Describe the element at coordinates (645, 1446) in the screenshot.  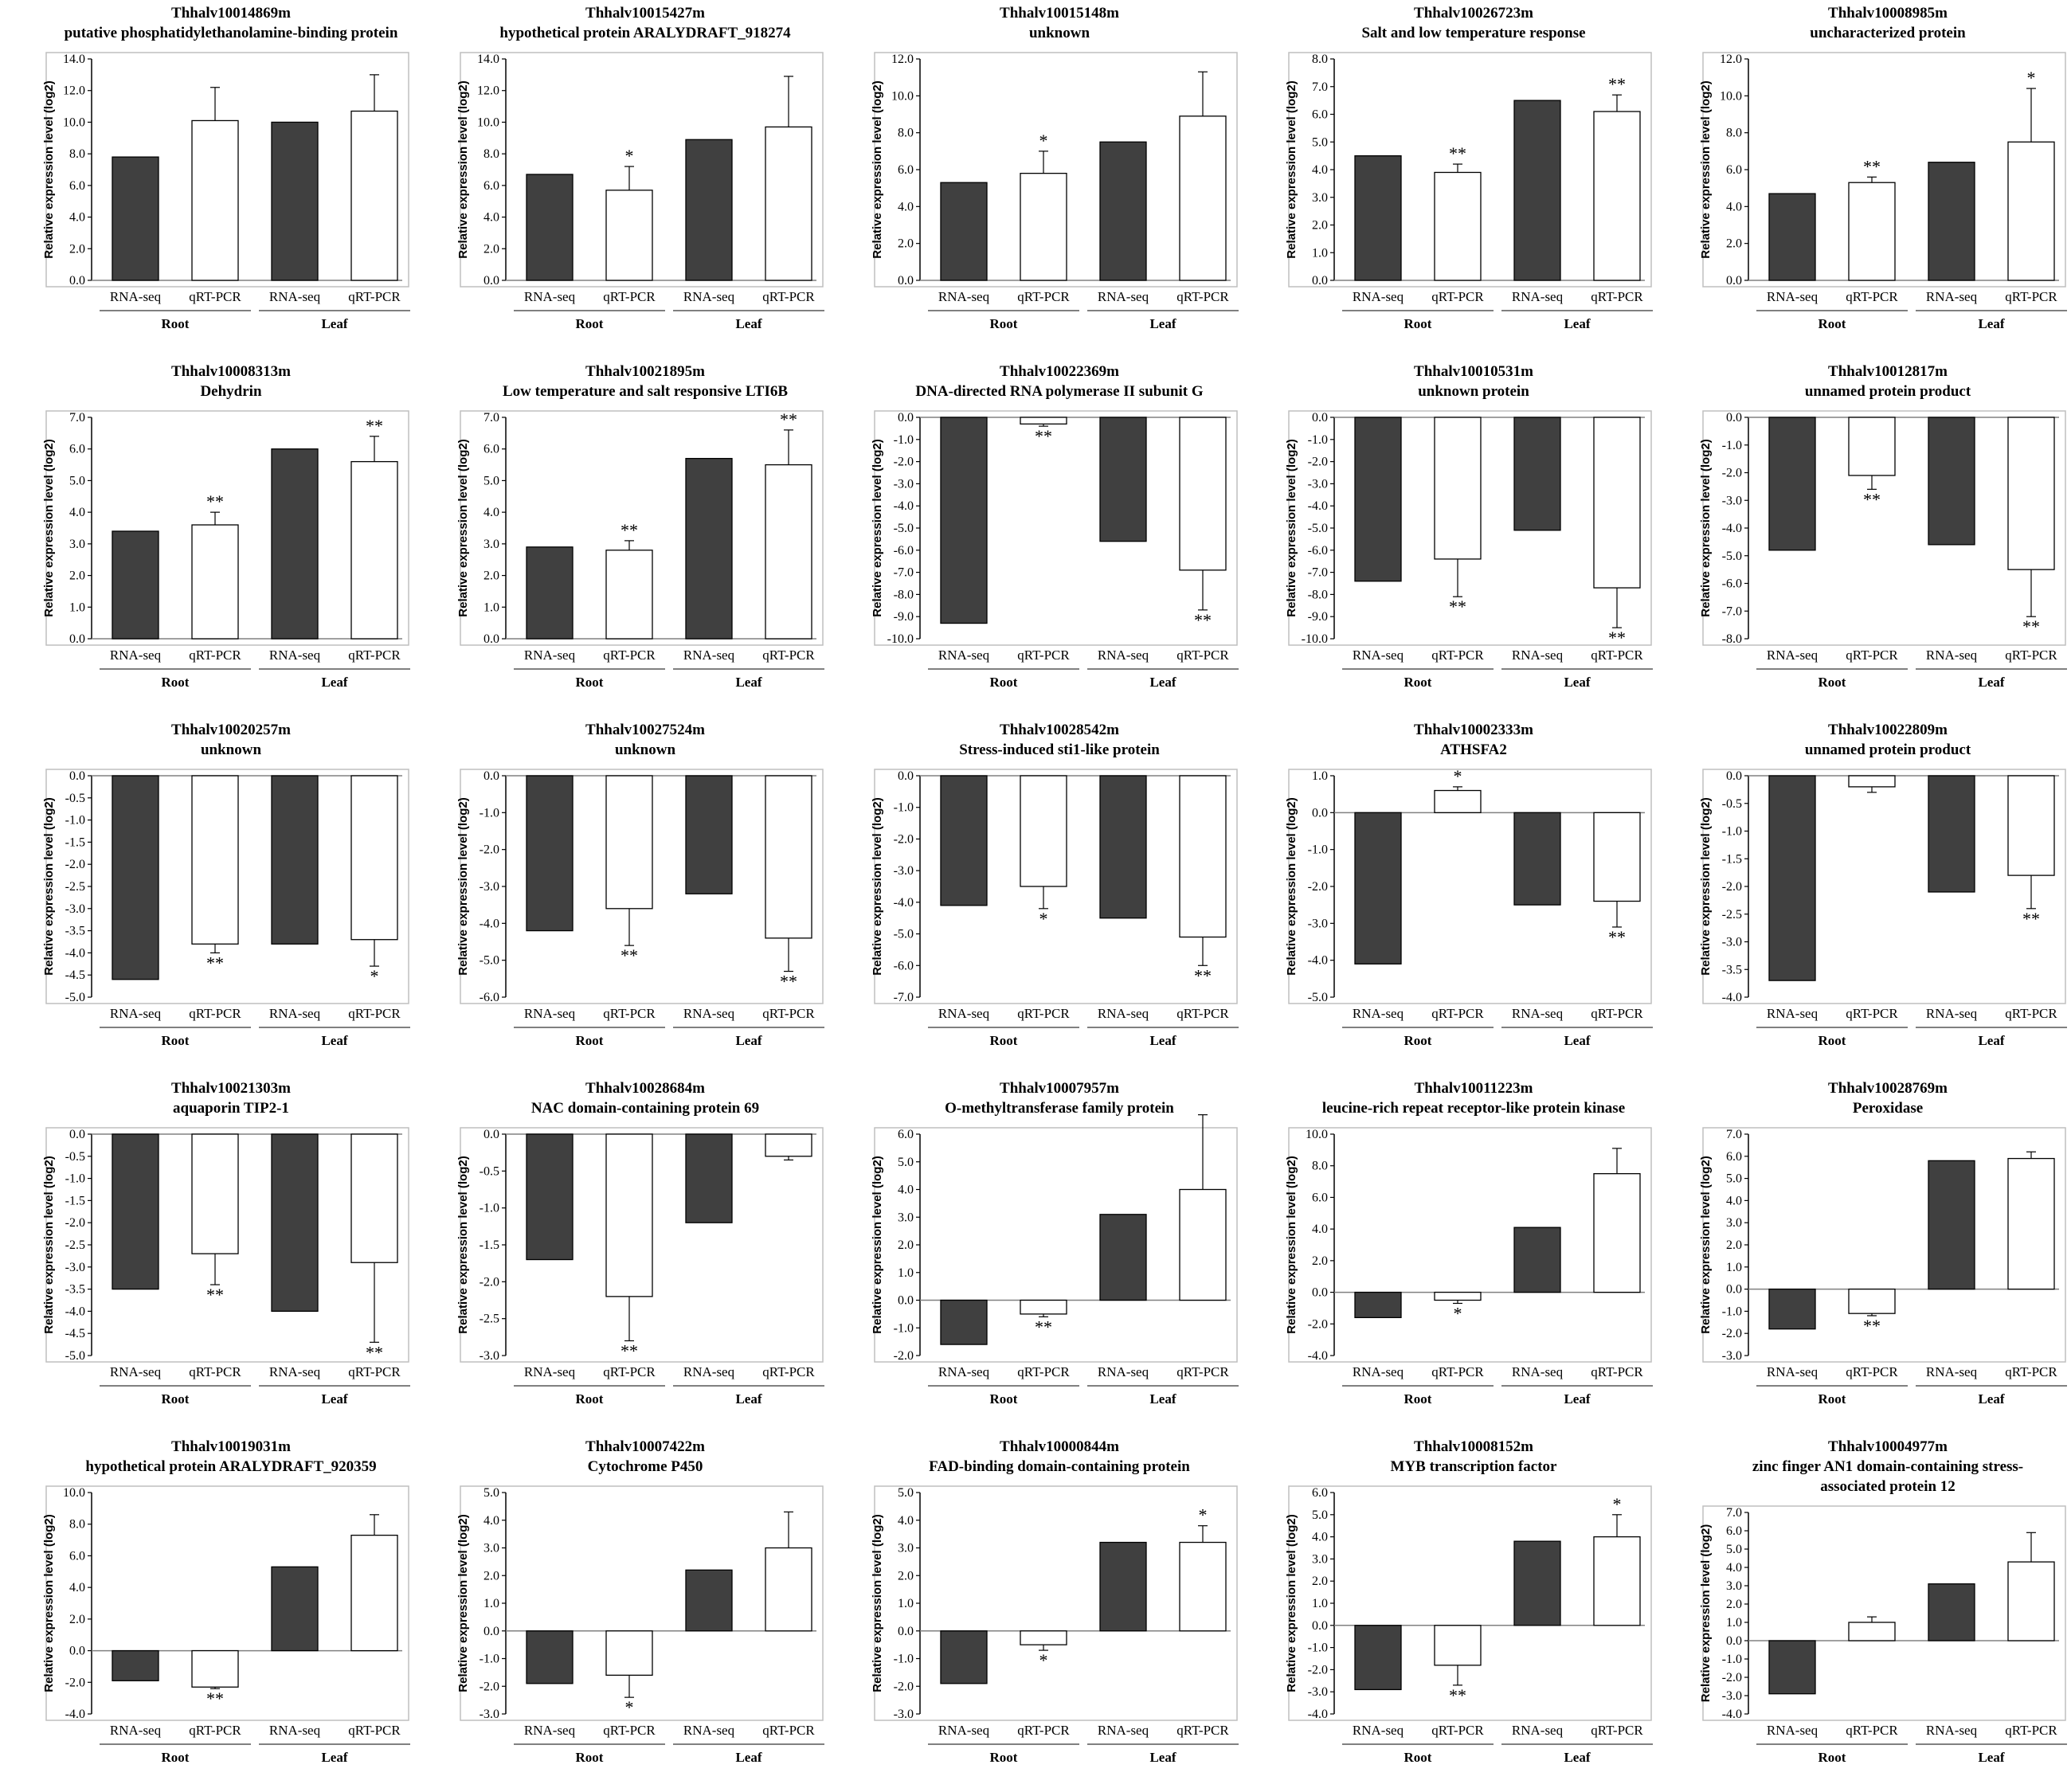
I see `chart-title: Thhalv10007422m` at that location.